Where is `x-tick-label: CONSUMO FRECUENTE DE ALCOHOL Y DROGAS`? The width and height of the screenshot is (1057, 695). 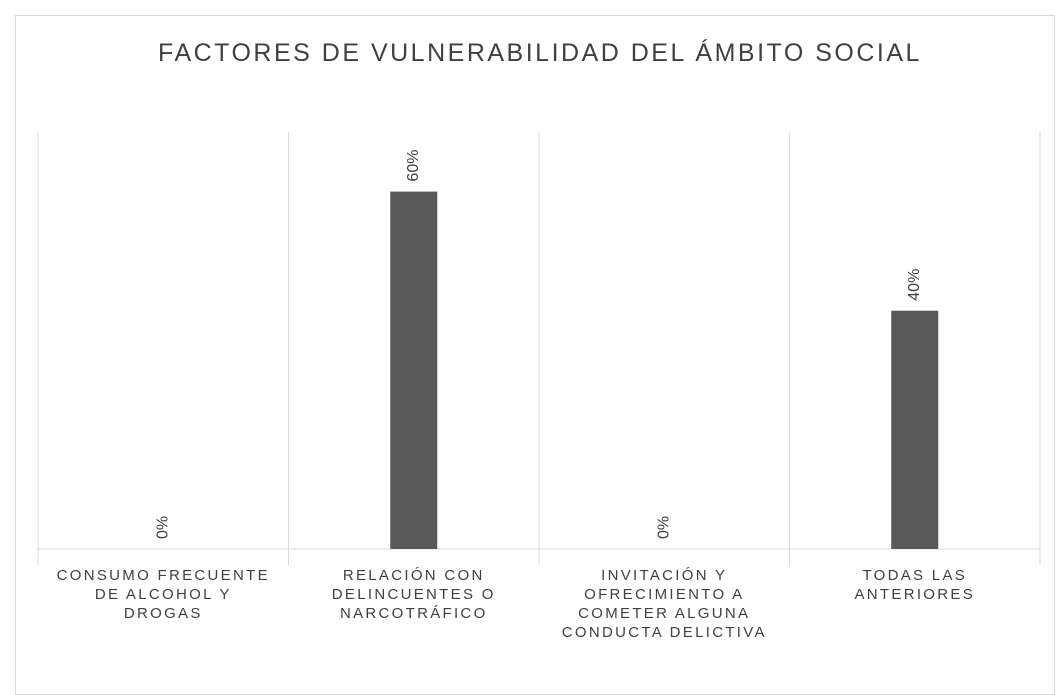
x-tick-label: CONSUMO FRECUENTE DE ALCOHOL Y DROGAS is located at coordinates (163, 594).